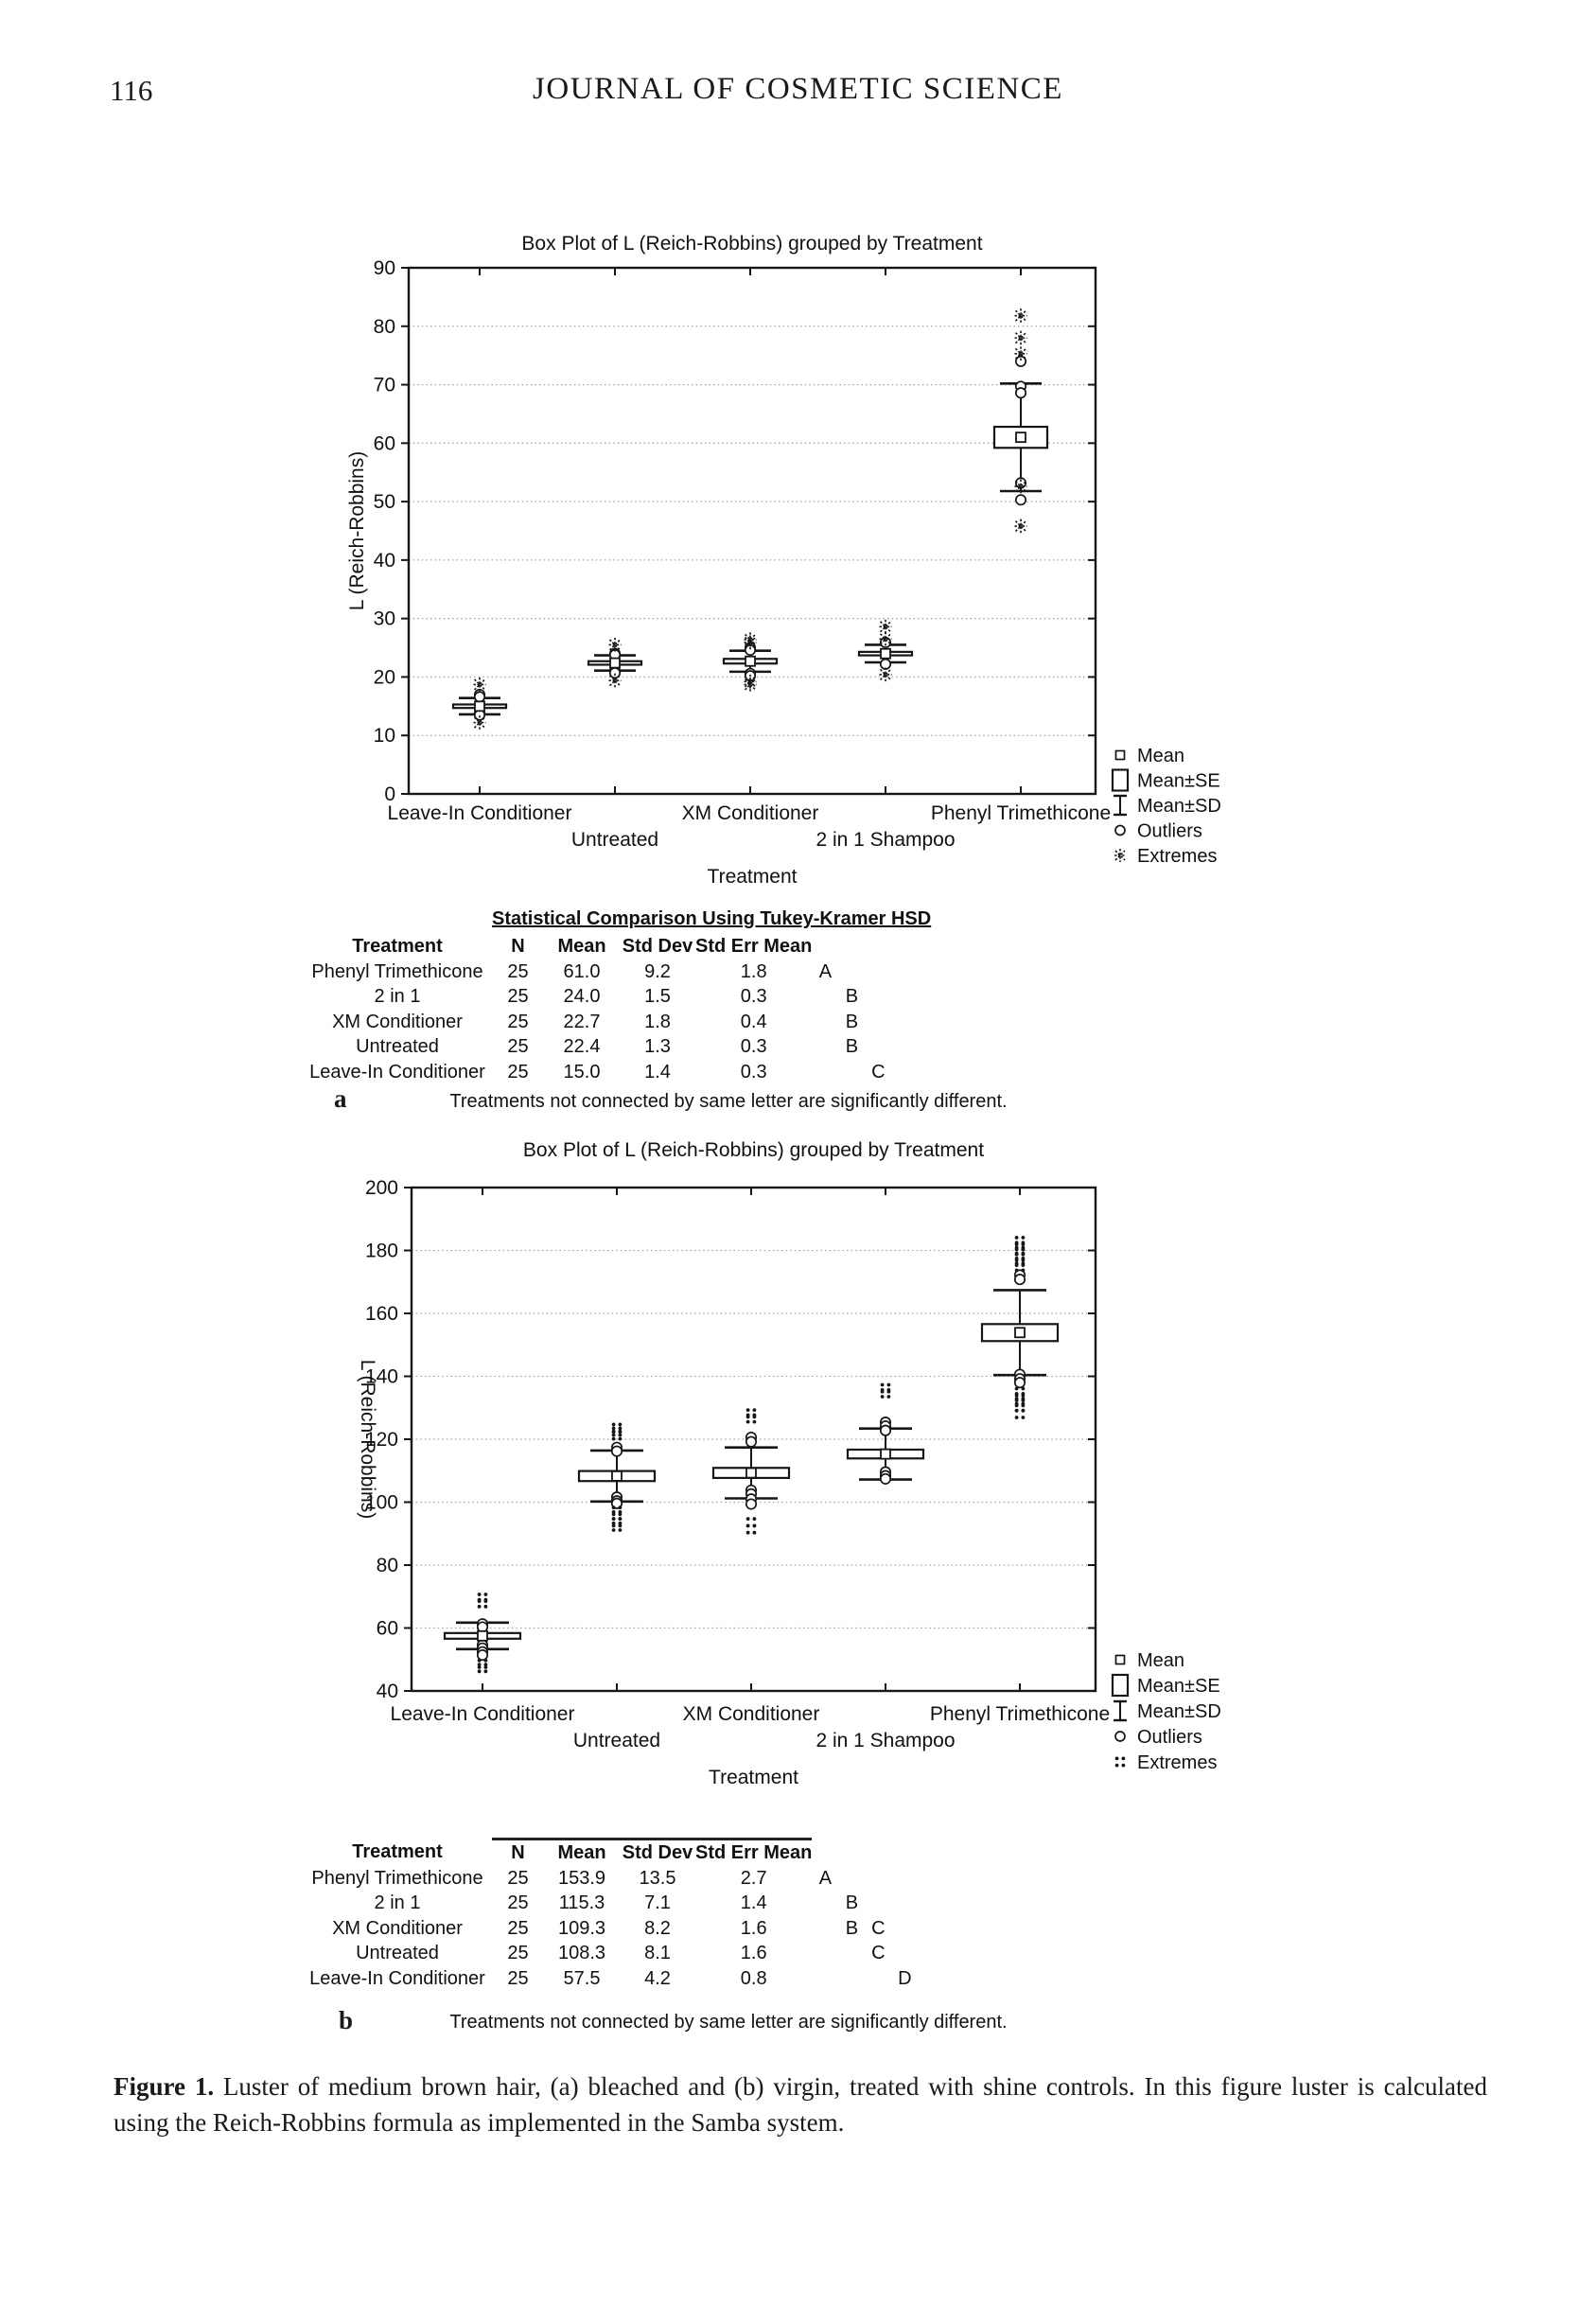  I want to click on table-cell: 8.2, so click(657, 1928).